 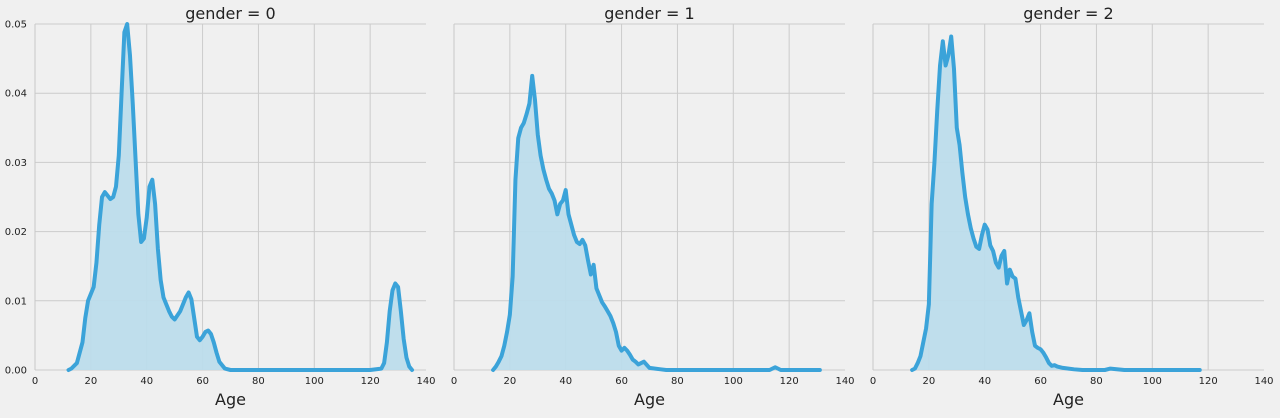 I want to click on y-tick-label: 0.04, so click(x=16, y=94).